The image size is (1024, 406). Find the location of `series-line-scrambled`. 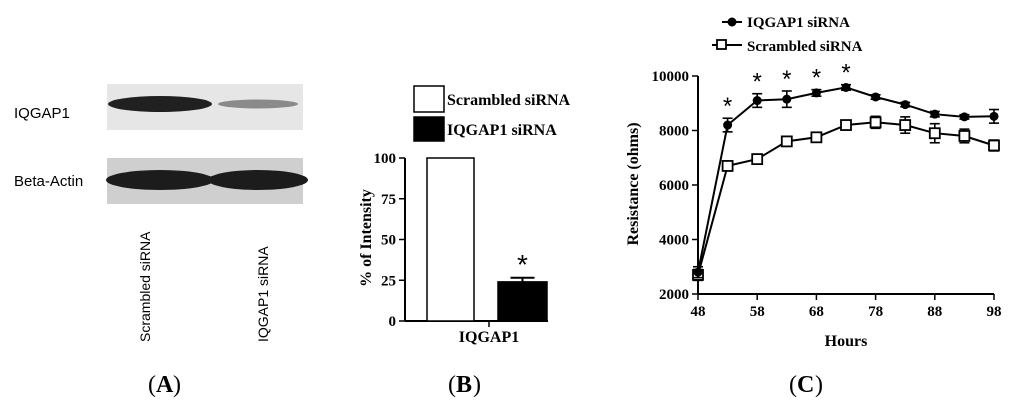

series-line-scrambled is located at coordinates (846, 198).